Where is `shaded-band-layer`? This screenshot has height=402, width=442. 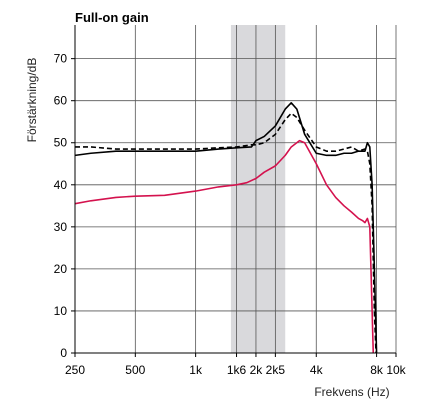
shaded-band-layer is located at coordinates (258, 189).